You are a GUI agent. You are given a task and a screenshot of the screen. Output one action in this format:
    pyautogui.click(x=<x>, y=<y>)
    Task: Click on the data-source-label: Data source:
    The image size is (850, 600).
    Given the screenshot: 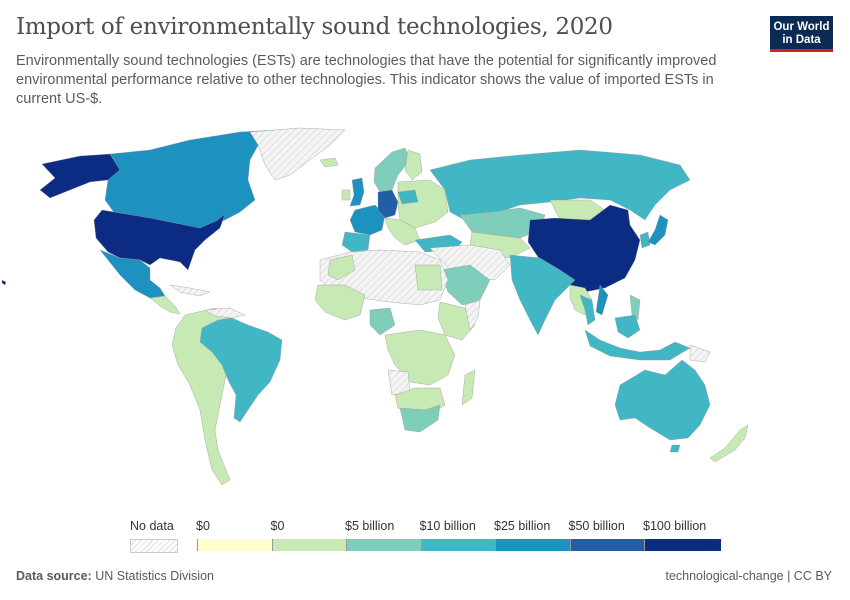 What is the action you would take?
    pyautogui.click(x=54, y=576)
    